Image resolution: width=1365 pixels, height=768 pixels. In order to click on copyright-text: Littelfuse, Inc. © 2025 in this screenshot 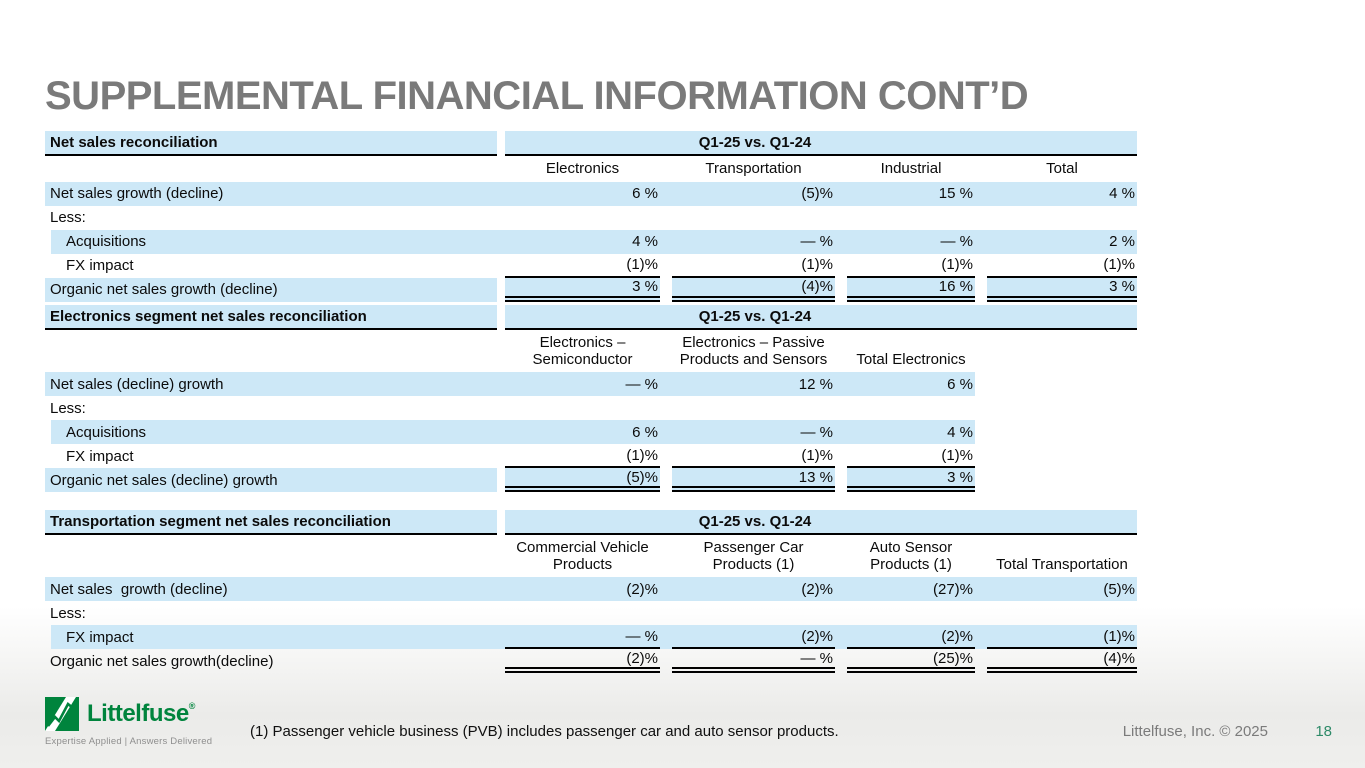, I will do `click(1195, 731)`.